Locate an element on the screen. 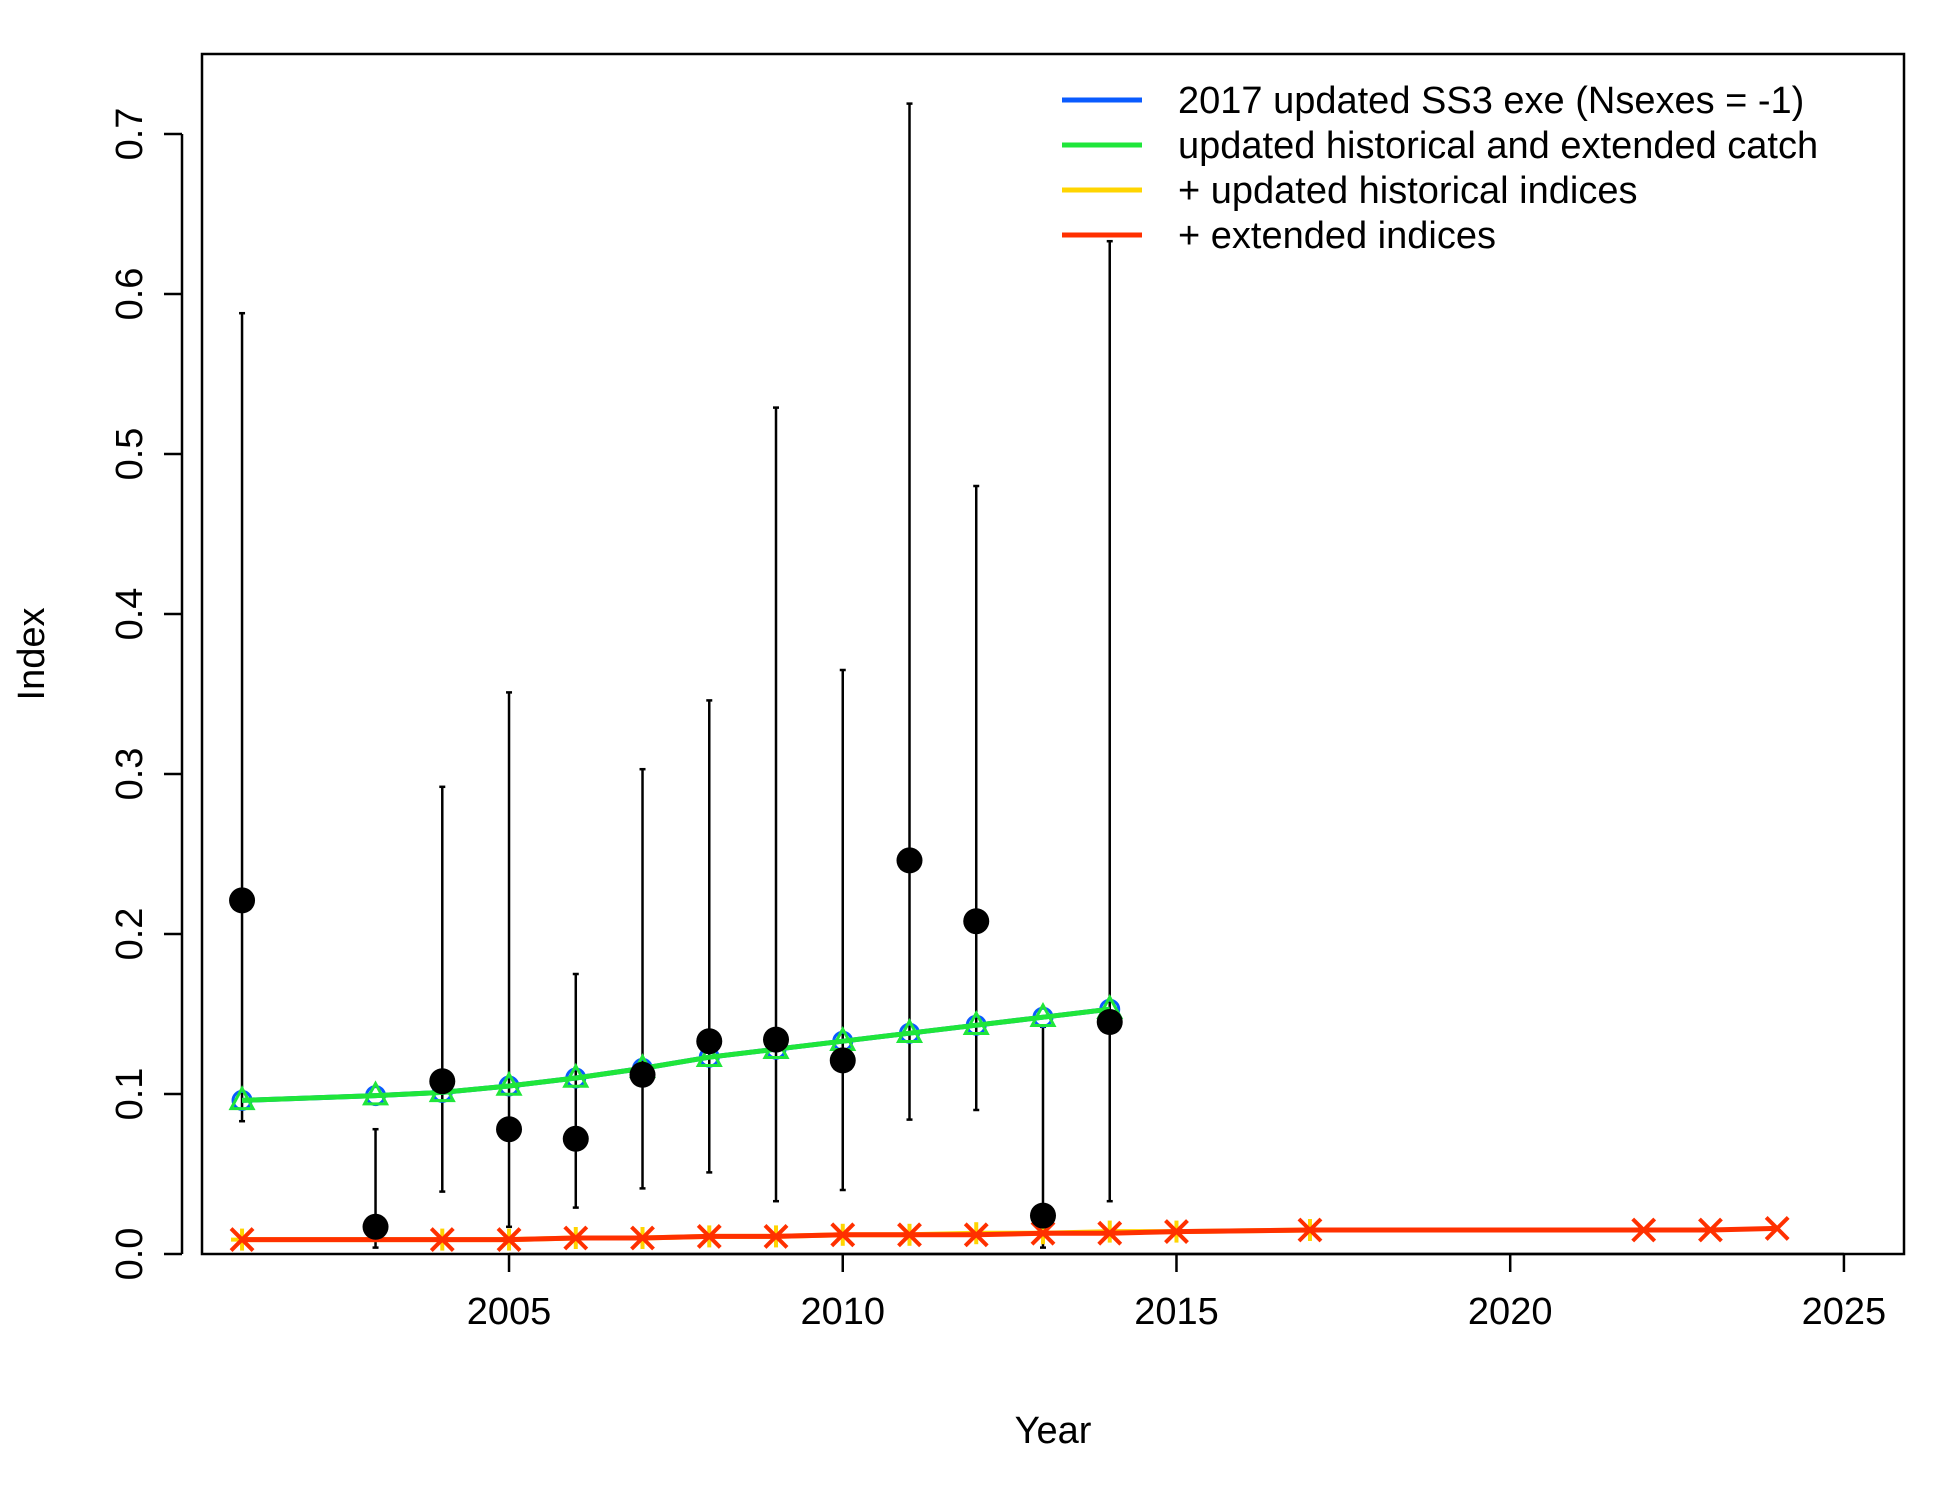  observed-point-2001 is located at coordinates (242, 900).